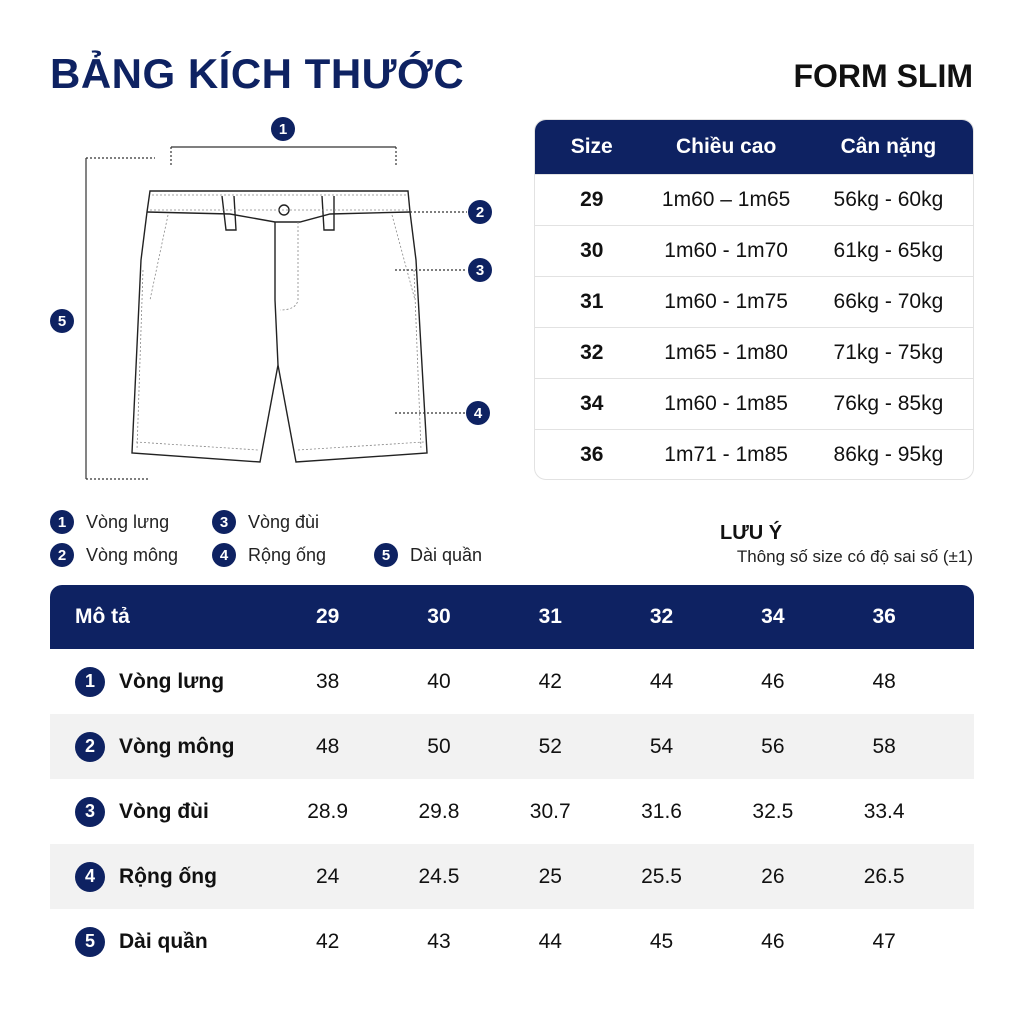 This screenshot has width=1024, height=1024. What do you see at coordinates (884, 941) in the screenshot?
I see `measurement-value: 47` at bounding box center [884, 941].